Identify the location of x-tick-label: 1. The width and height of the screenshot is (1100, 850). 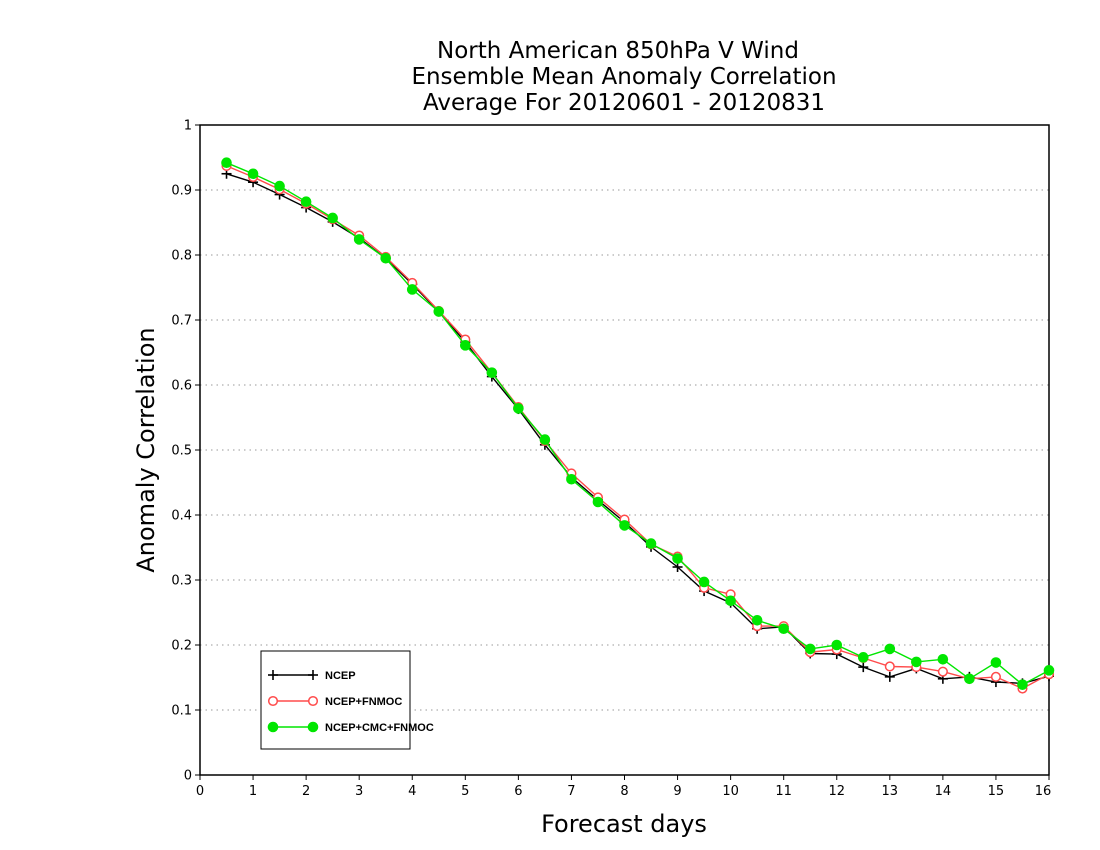
(253, 791).